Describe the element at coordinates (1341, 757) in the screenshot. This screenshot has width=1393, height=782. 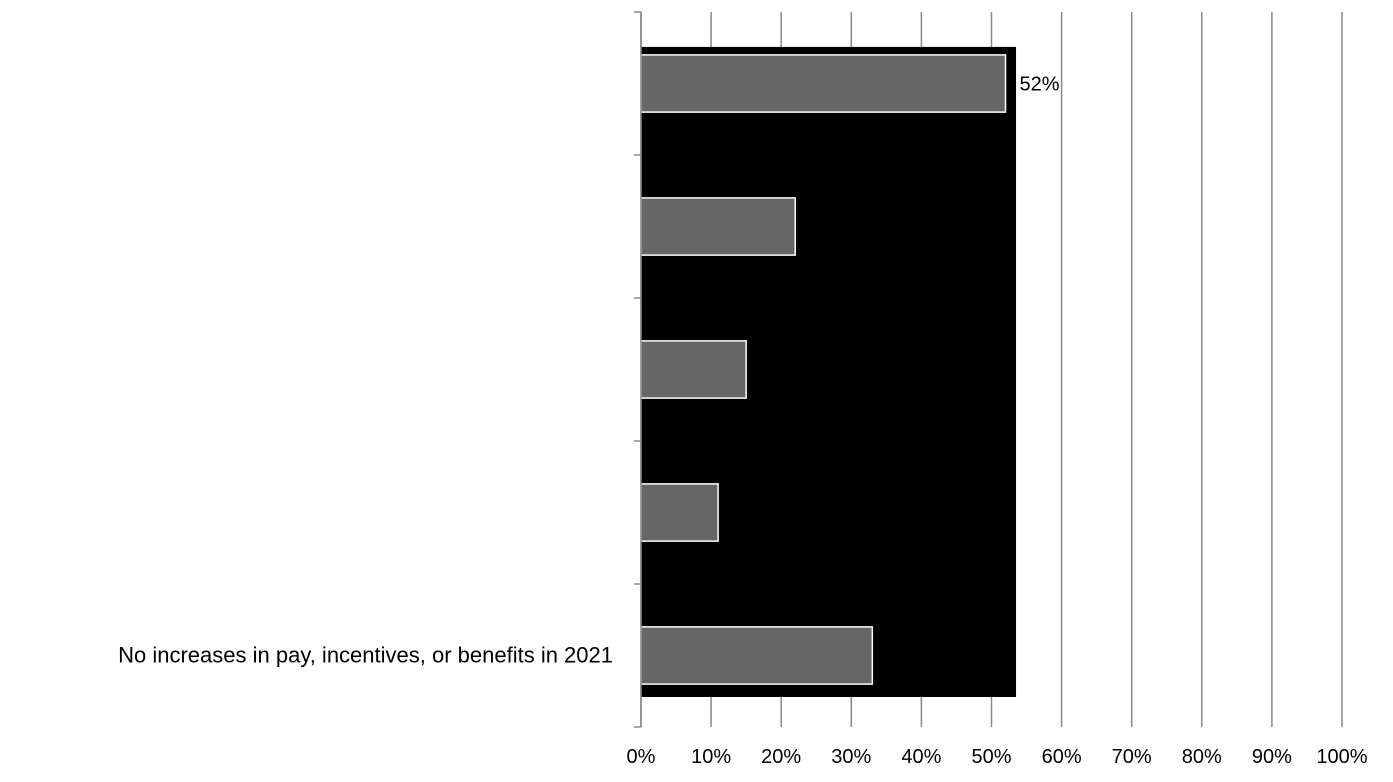
I see `x-tick-label: 100%` at that location.